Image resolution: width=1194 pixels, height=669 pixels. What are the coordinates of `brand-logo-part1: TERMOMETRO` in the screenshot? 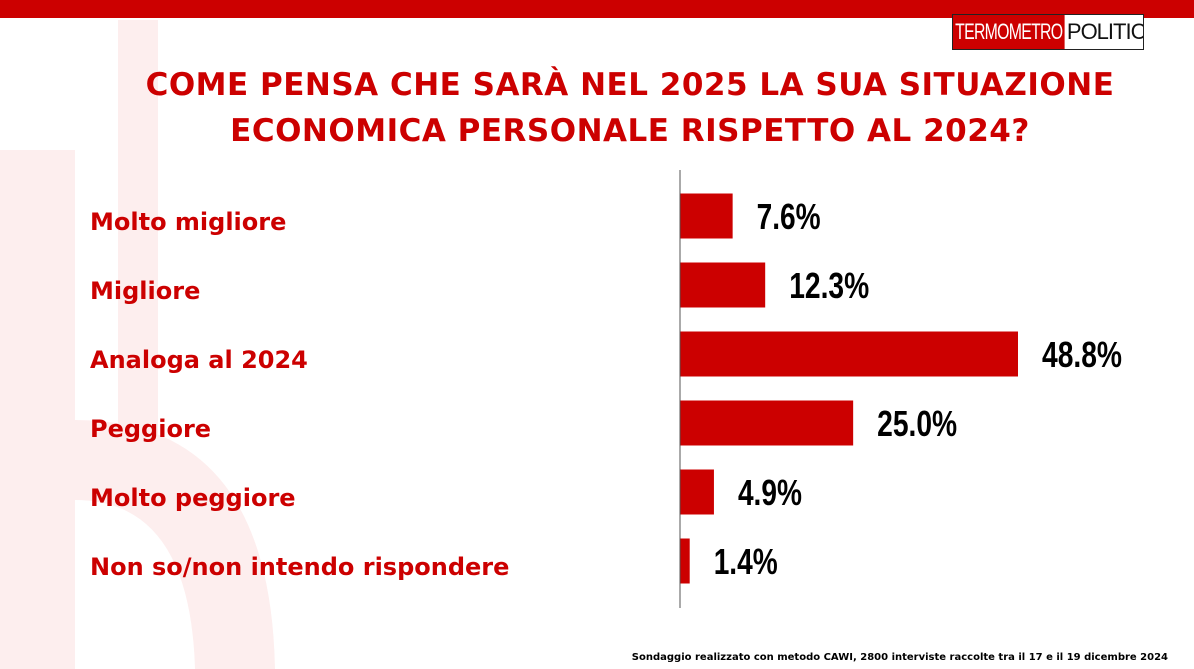 It's located at (1009, 32).